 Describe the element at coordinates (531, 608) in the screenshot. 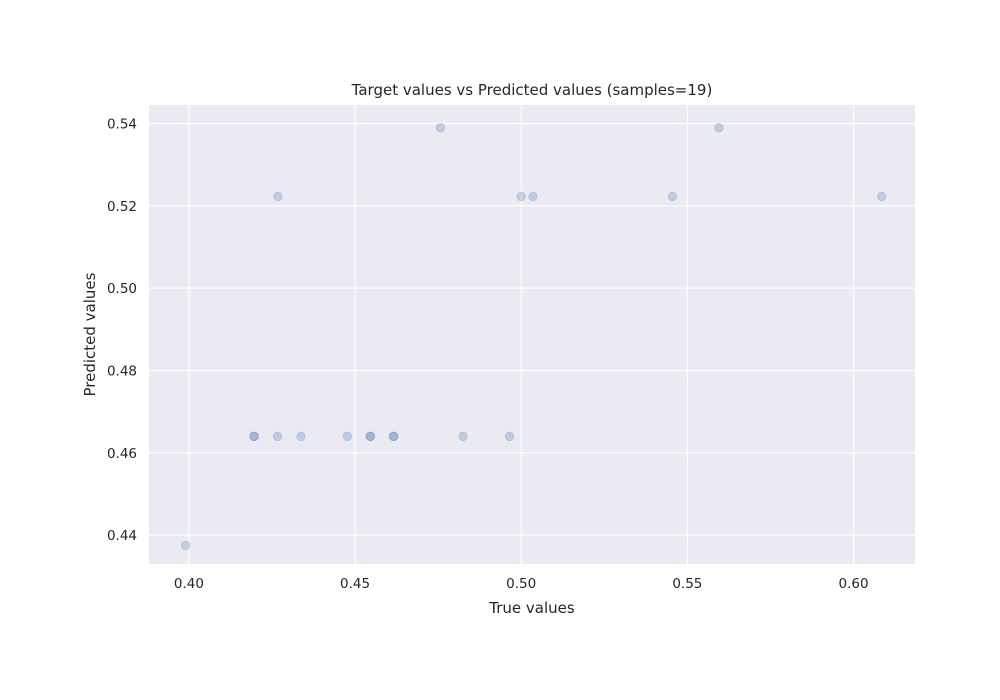

I see `x-axis-label: True values` at that location.